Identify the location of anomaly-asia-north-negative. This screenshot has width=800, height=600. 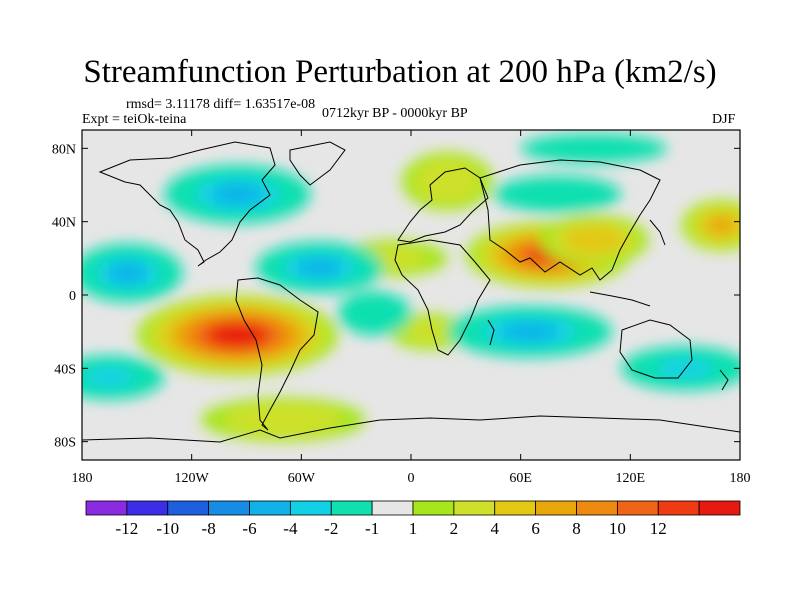
(557, 194).